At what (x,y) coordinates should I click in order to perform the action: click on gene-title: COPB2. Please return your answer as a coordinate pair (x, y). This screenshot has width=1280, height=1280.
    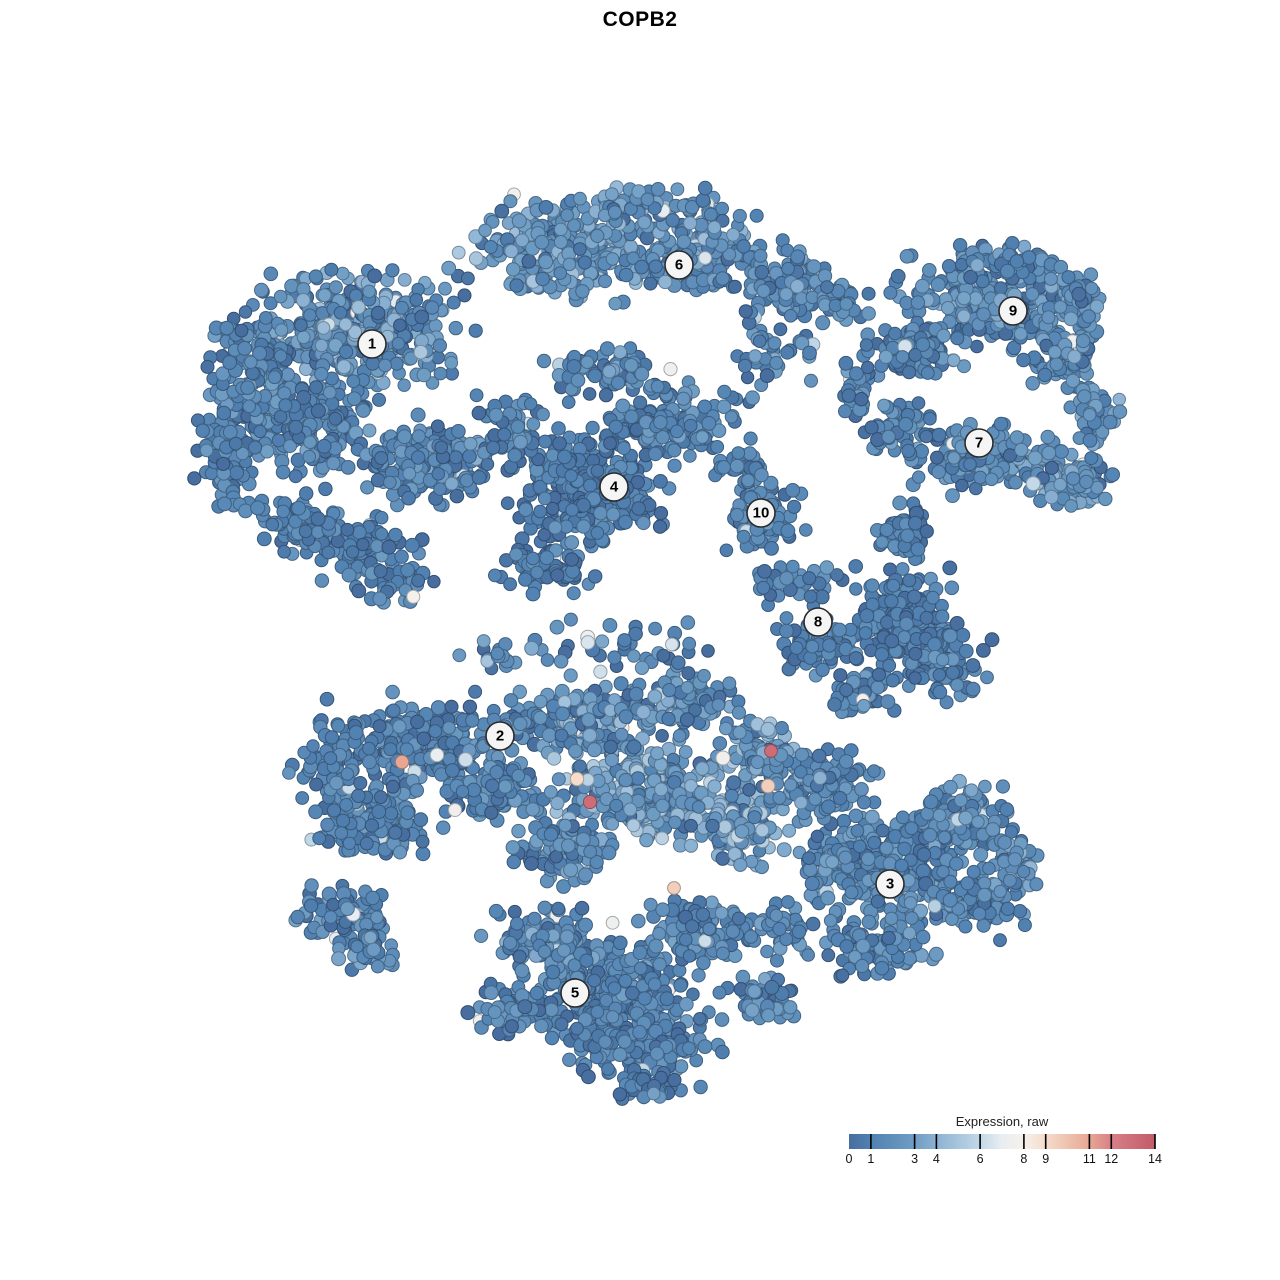
    Looking at the image, I should click on (640, 19).